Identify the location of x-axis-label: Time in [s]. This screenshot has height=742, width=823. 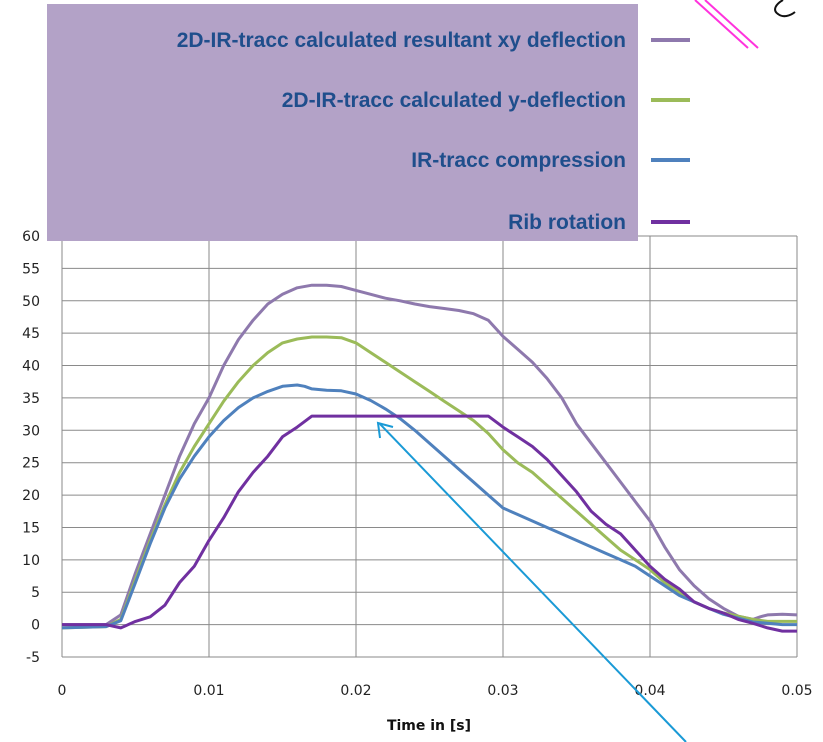
(429, 726).